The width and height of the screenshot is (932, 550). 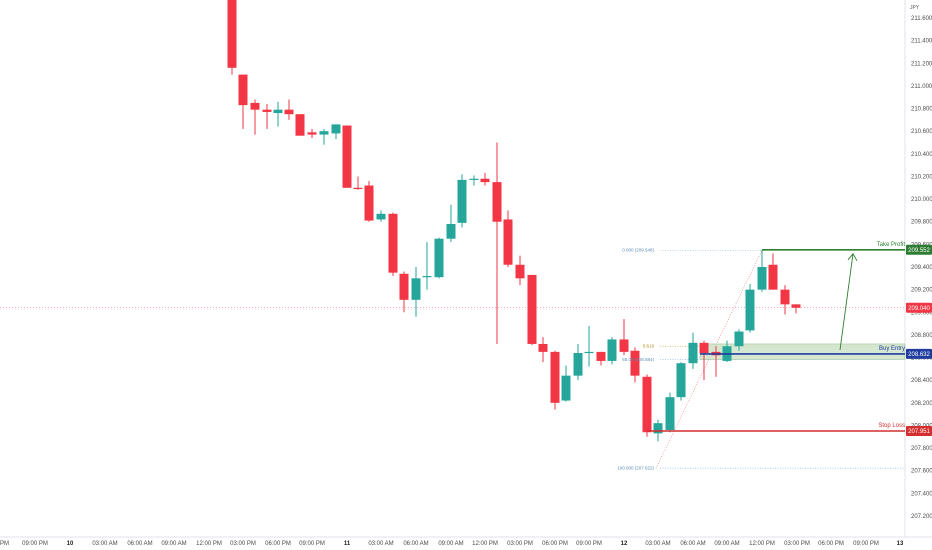 I want to click on buy-entry-tag-bg, so click(x=919, y=353).